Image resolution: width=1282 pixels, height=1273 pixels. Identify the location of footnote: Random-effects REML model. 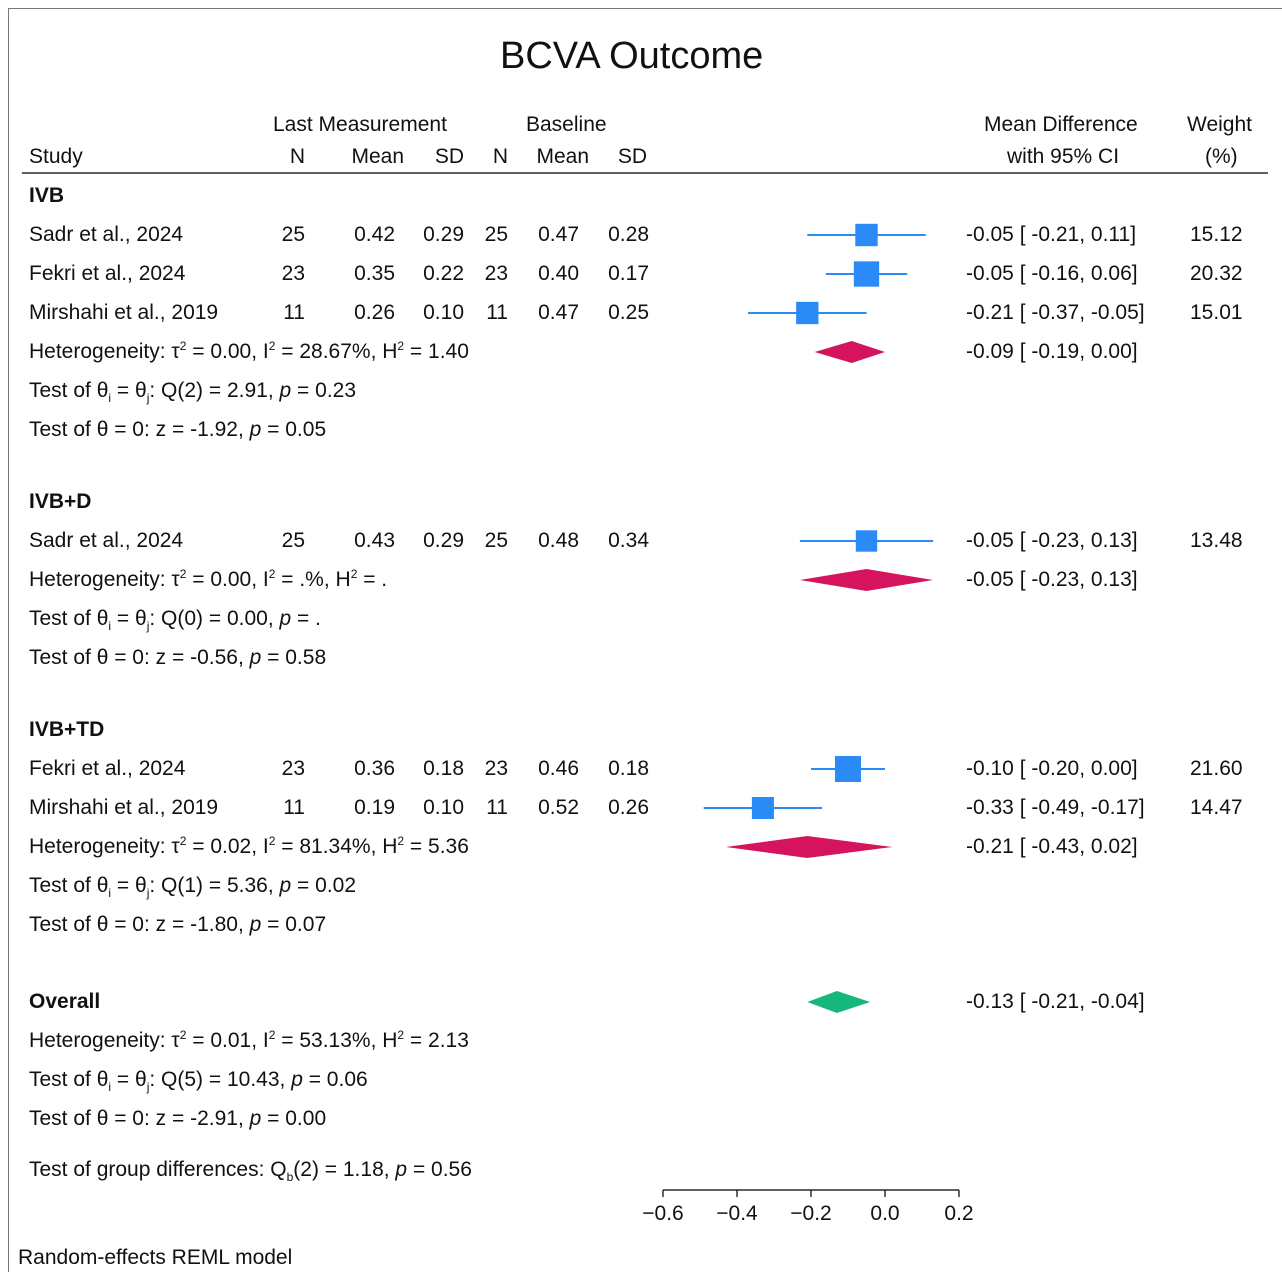
(155, 1257).